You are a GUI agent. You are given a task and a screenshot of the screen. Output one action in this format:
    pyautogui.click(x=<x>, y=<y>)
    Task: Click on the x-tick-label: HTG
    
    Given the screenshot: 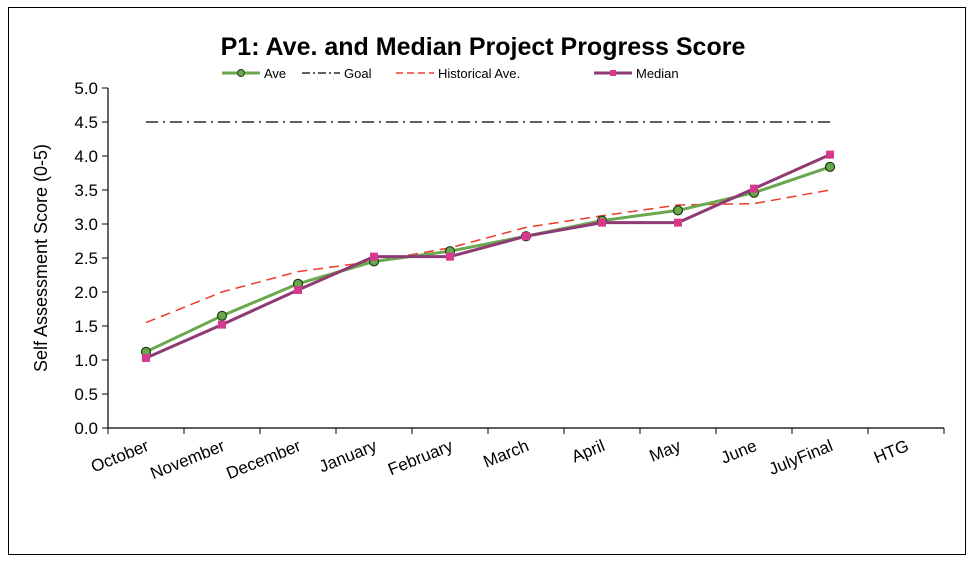 What is the action you would take?
    pyautogui.click(x=891, y=451)
    